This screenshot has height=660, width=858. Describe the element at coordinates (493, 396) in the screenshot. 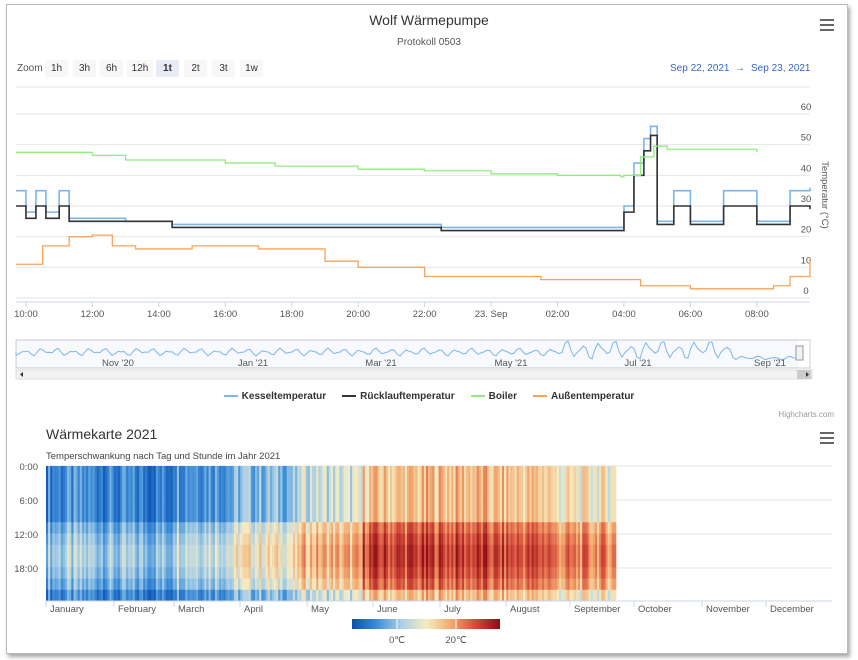

I see `legend-item-3: Boiler` at that location.